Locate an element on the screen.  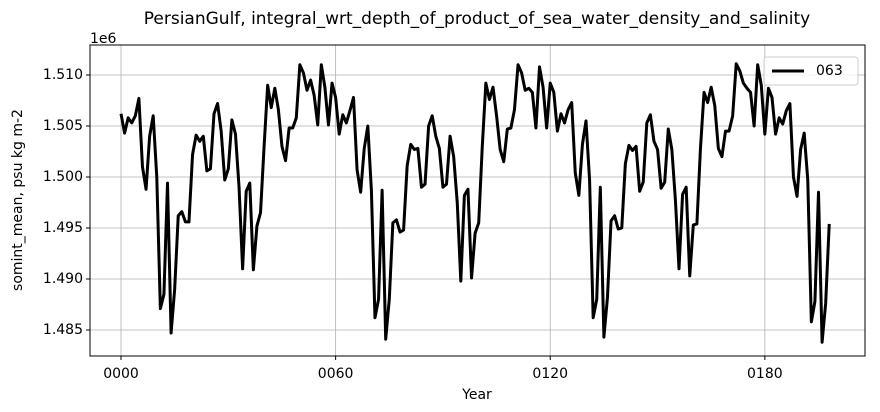
y-tick-label: 1.500 is located at coordinates (63, 177).